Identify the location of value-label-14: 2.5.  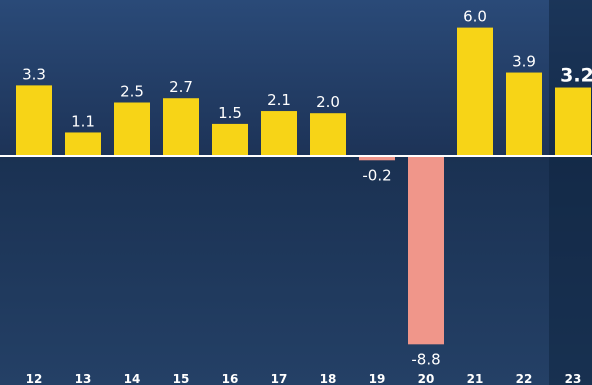
(132, 92).